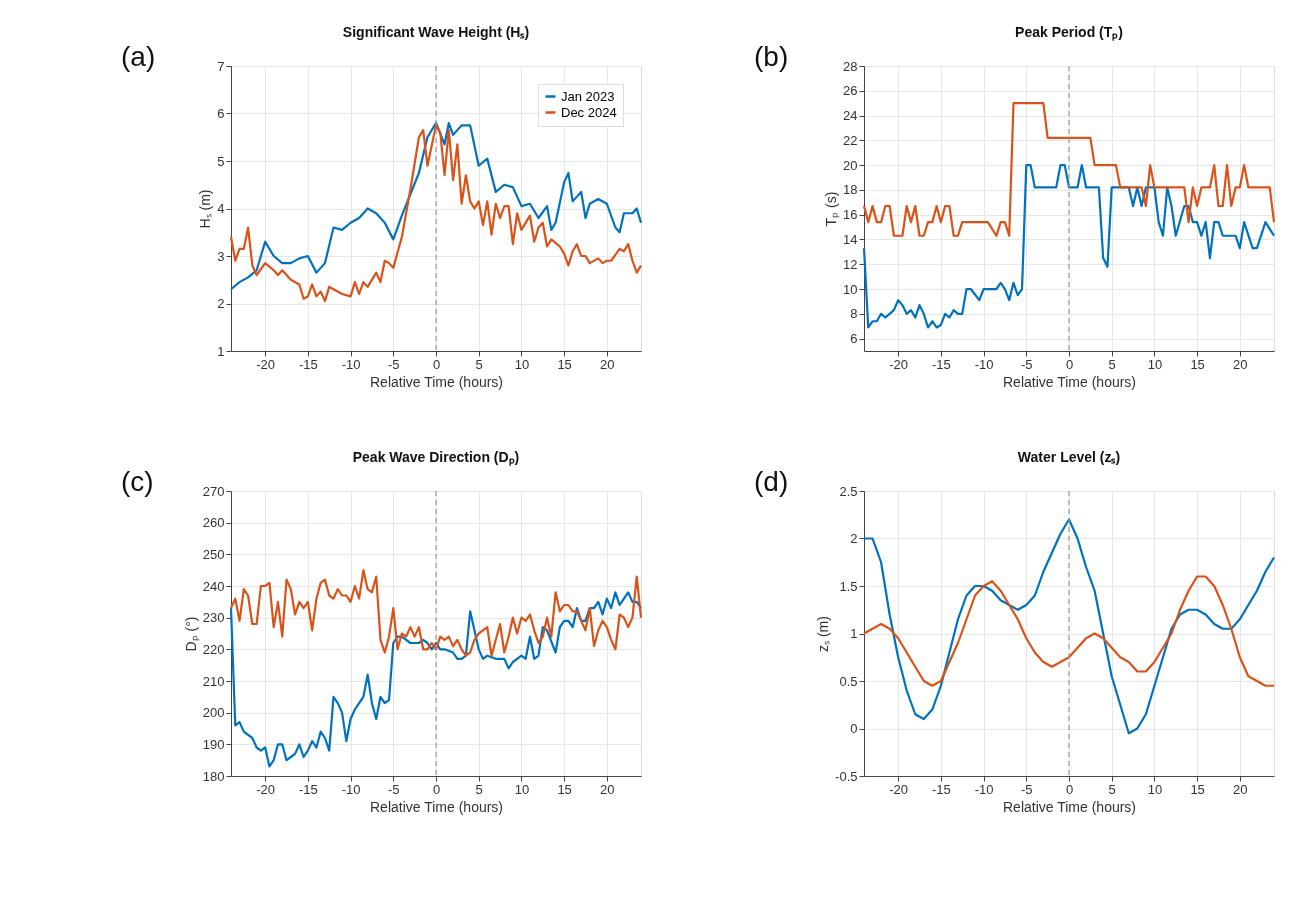 The image size is (1306, 914). Describe the element at coordinates (1069, 32) in the screenshot. I see `chart-title: Peak Period (Tₚ)` at that location.